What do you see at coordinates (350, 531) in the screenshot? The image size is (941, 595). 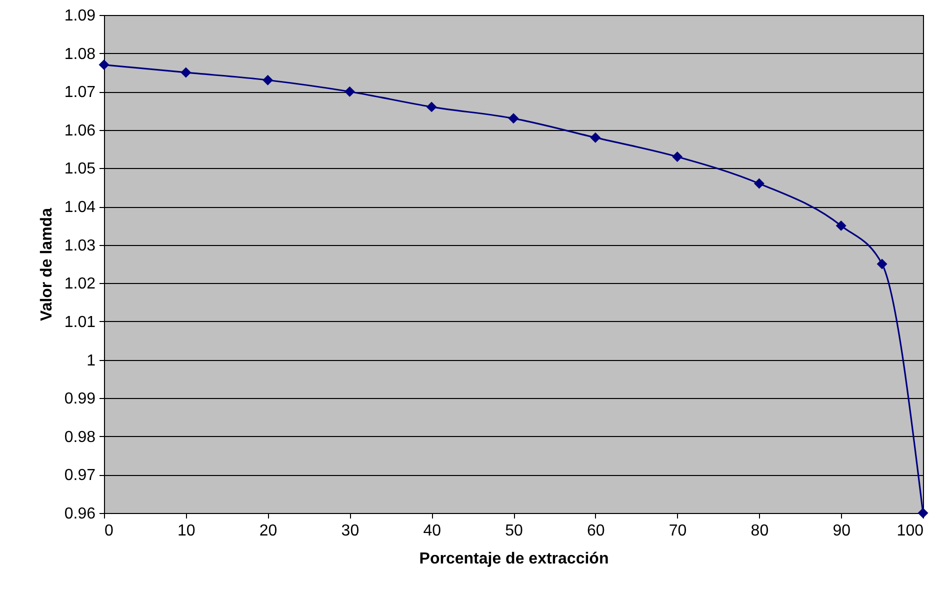 I see `x-tick-label: 30` at bounding box center [350, 531].